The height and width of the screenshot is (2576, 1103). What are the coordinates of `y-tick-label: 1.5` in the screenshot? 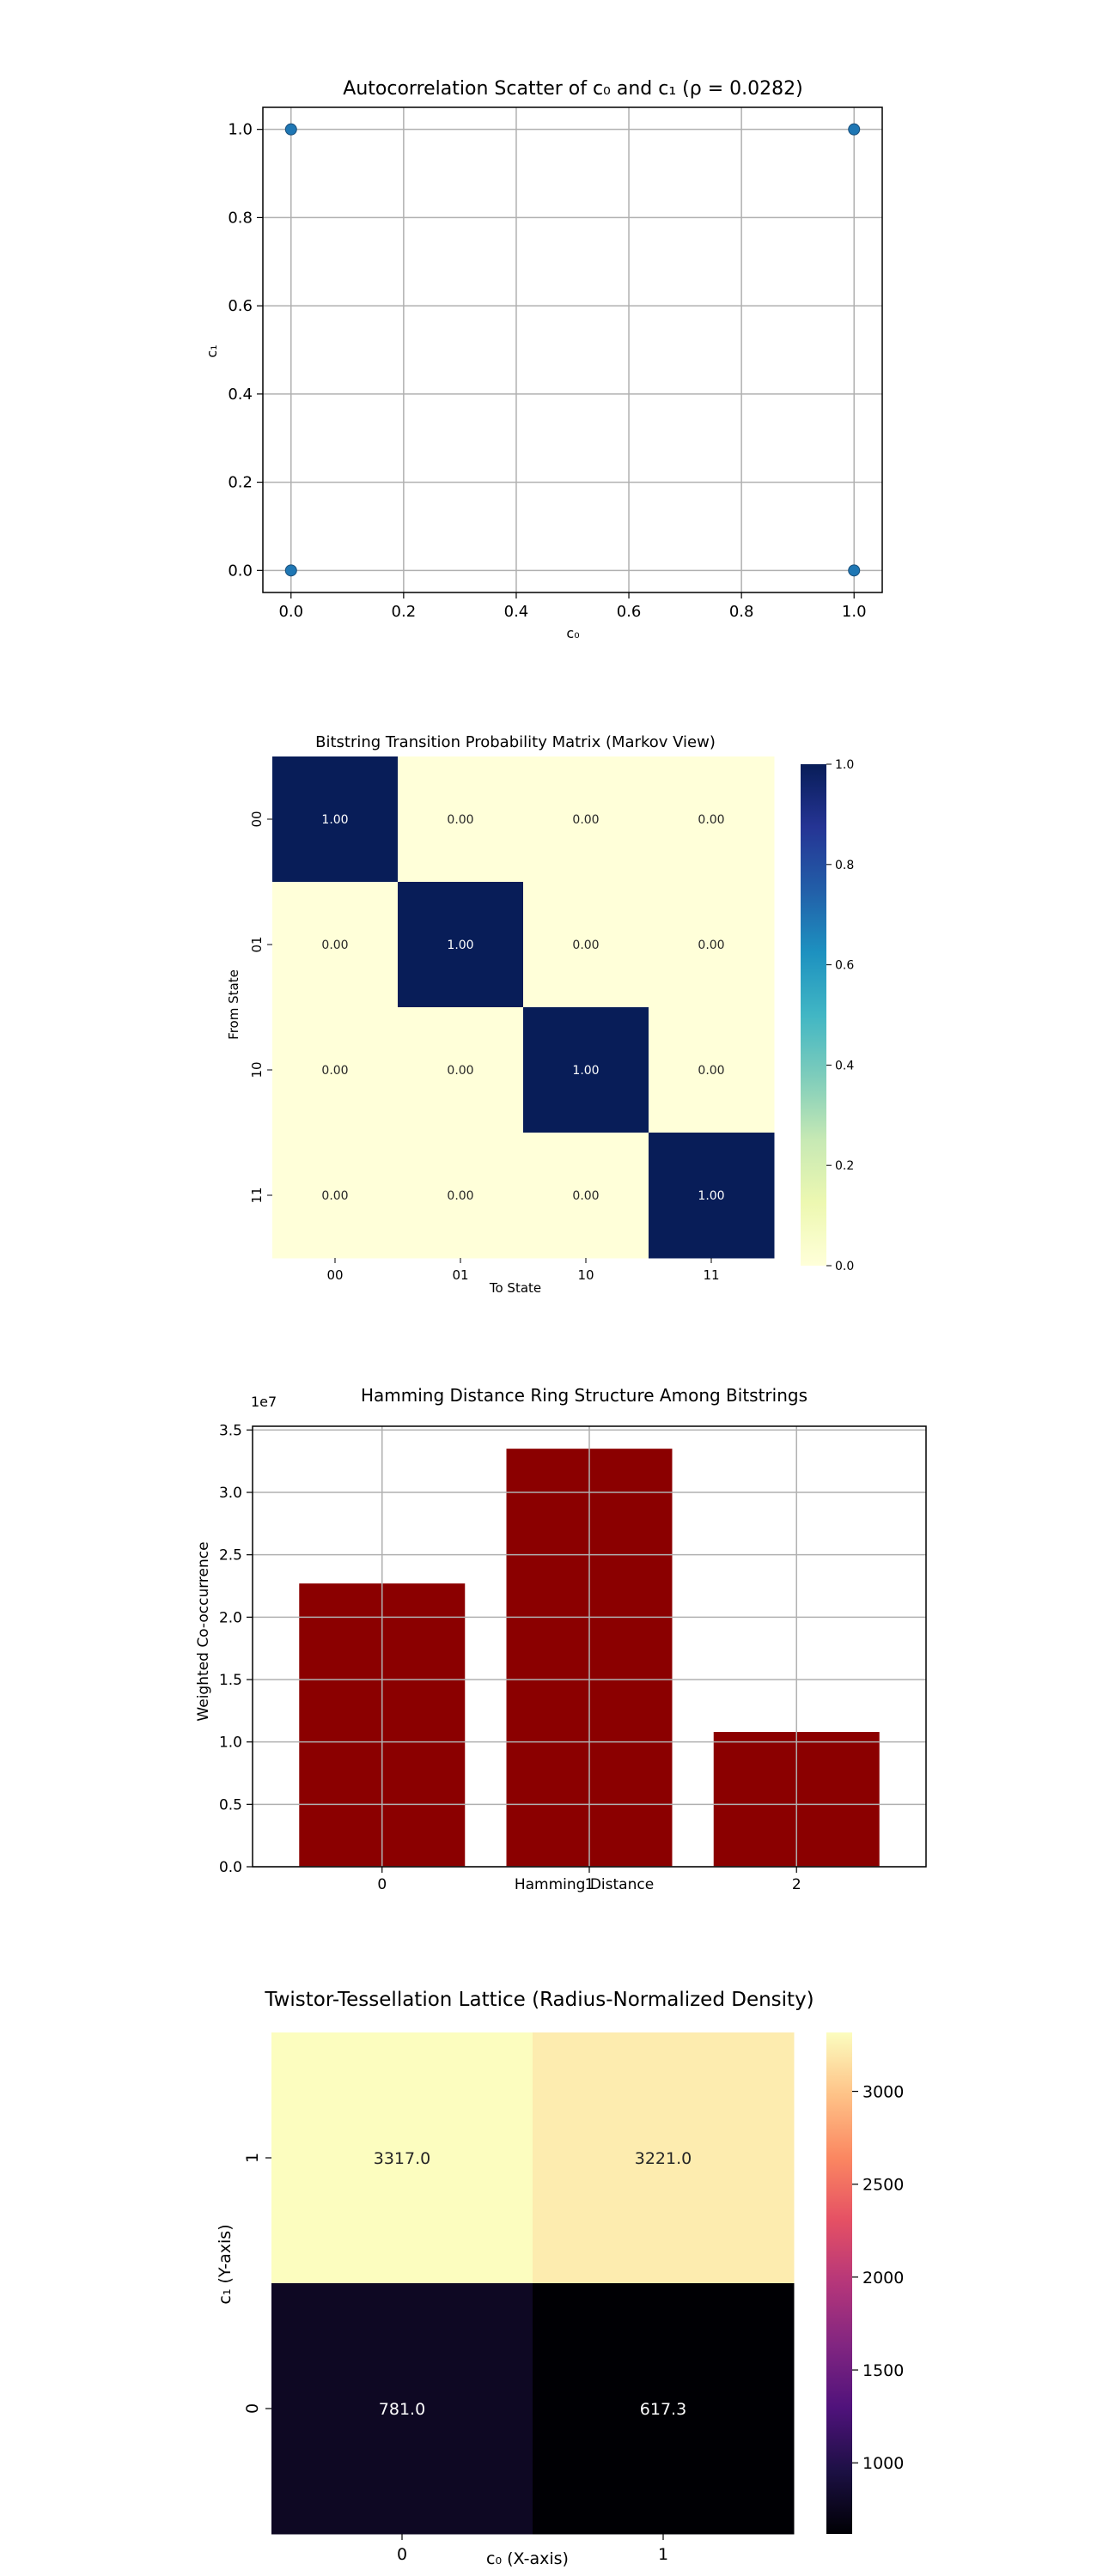 It's located at (230, 1681).